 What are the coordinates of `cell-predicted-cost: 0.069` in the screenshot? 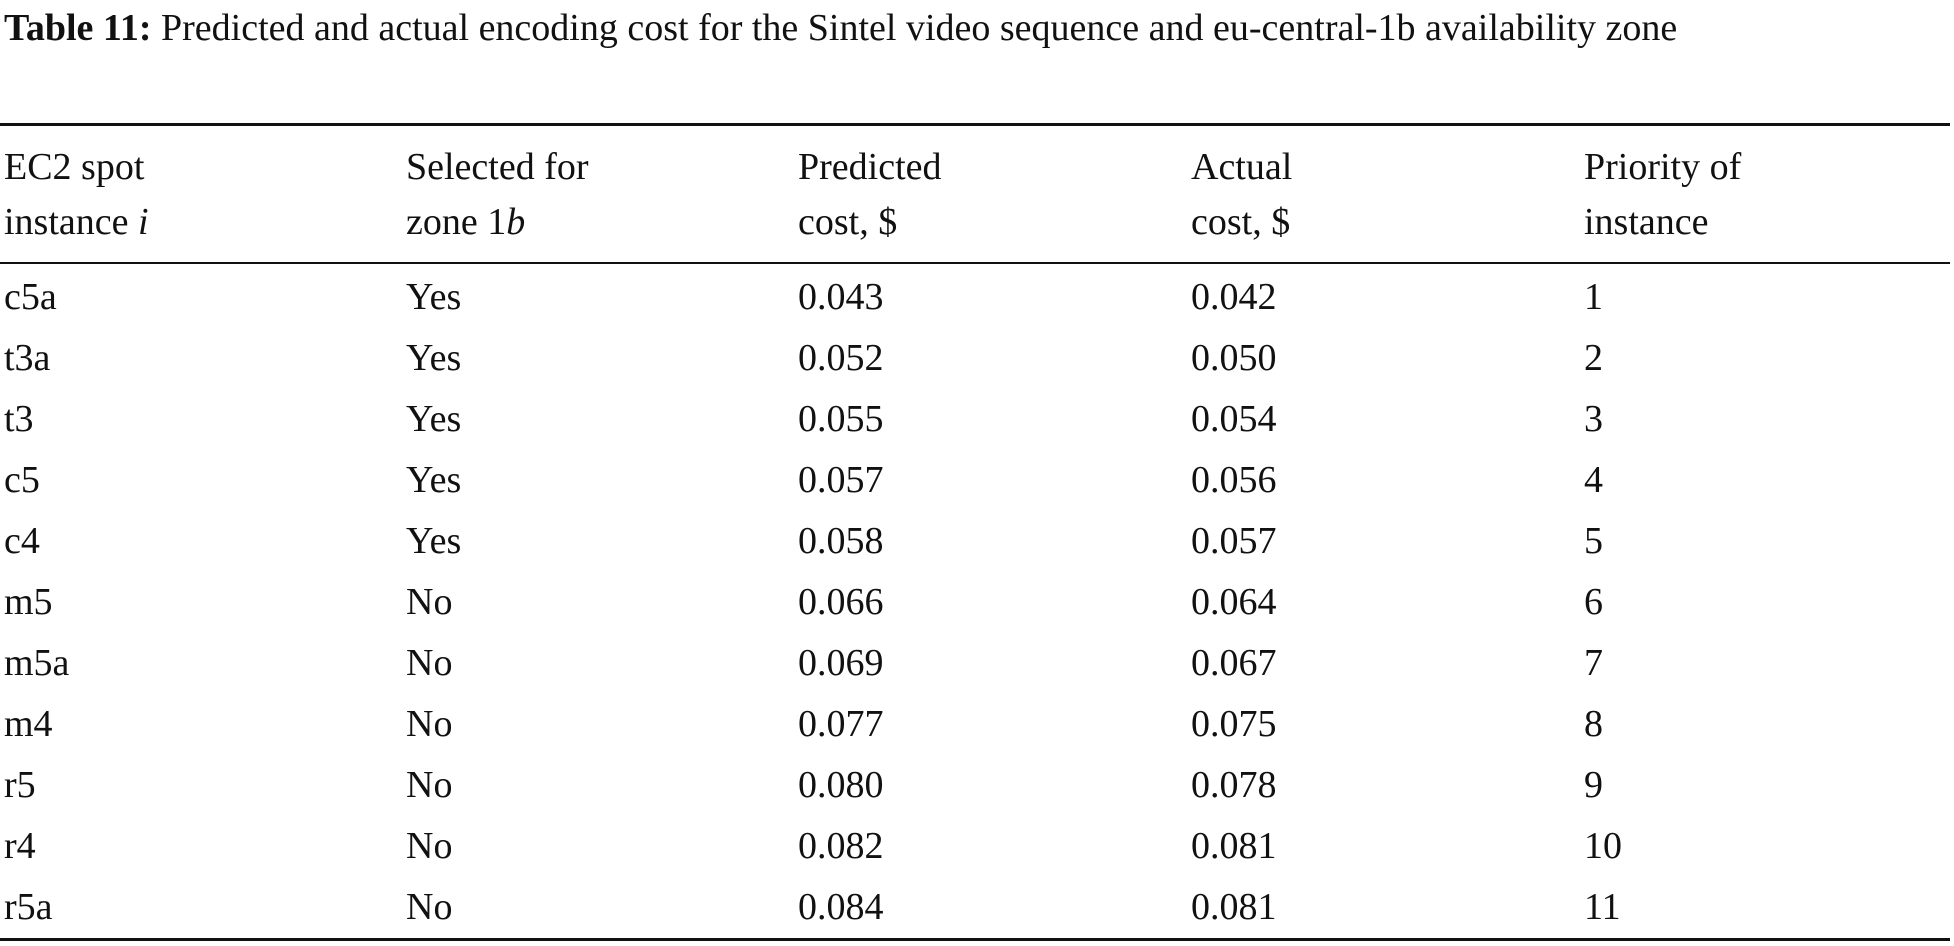 It's located at (841, 663).